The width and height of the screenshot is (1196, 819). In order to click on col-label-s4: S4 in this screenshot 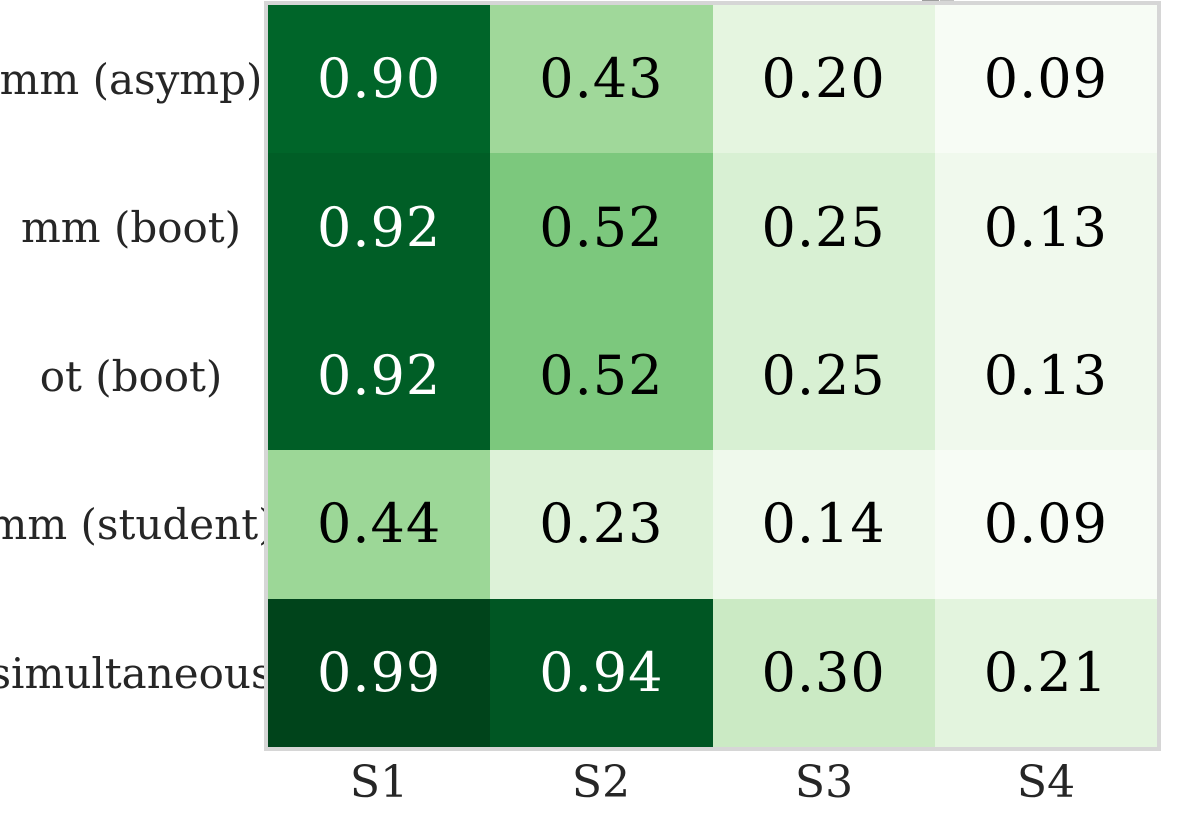, I will do `click(1046, 782)`.